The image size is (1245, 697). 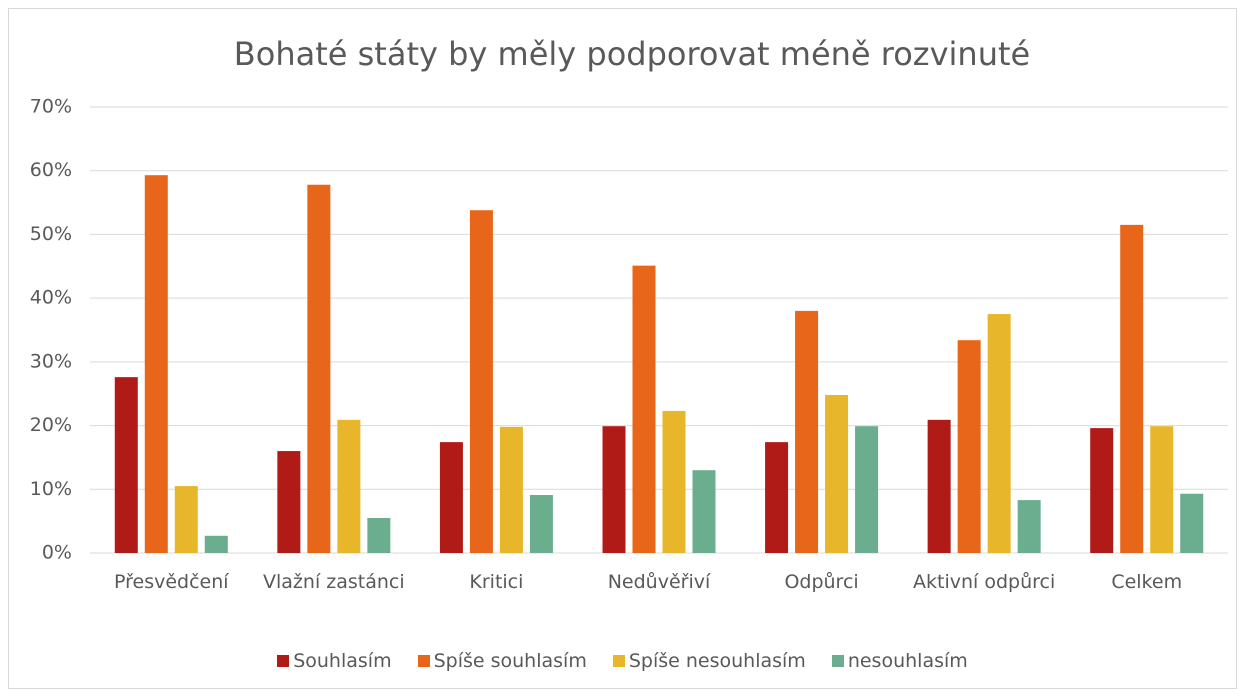 What do you see at coordinates (51, 170) in the screenshot?
I see `y-tick-label: 60%` at bounding box center [51, 170].